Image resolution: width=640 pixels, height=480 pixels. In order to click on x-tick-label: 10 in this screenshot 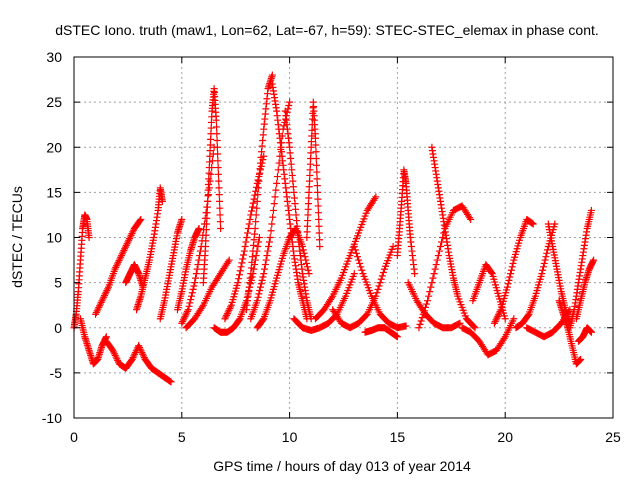, I will do `click(290, 437)`.